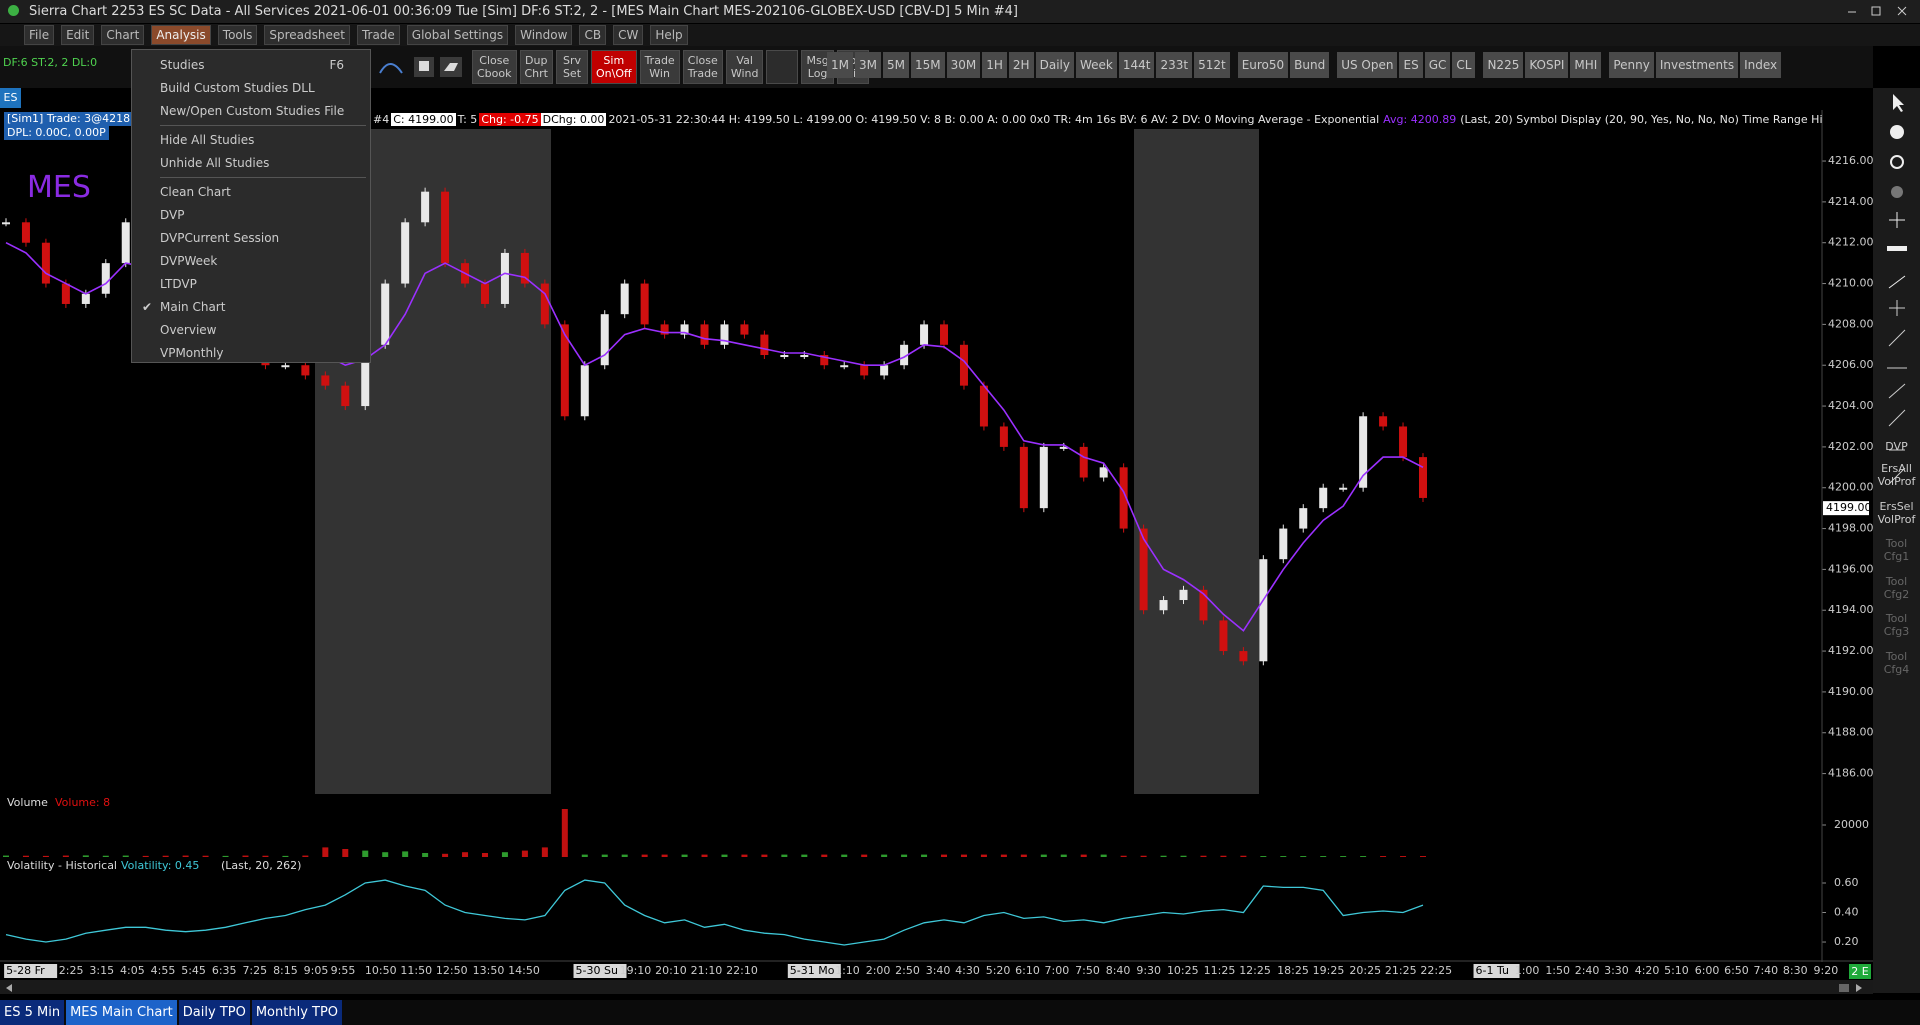 Image resolution: width=1920 pixels, height=1025 pixels. What do you see at coordinates (237, 35) in the screenshot?
I see `menu-item: Tools` at bounding box center [237, 35].